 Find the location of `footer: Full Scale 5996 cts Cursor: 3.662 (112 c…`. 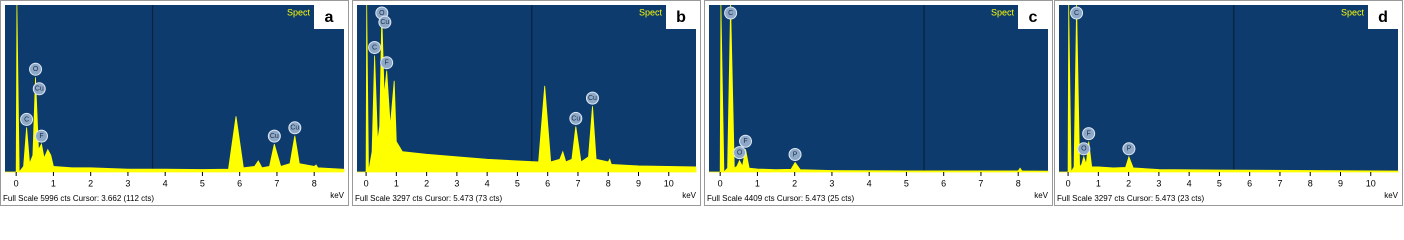

footer: Full Scale 5996 cts Cursor: 3.662 (112 c… is located at coordinates (78, 198).